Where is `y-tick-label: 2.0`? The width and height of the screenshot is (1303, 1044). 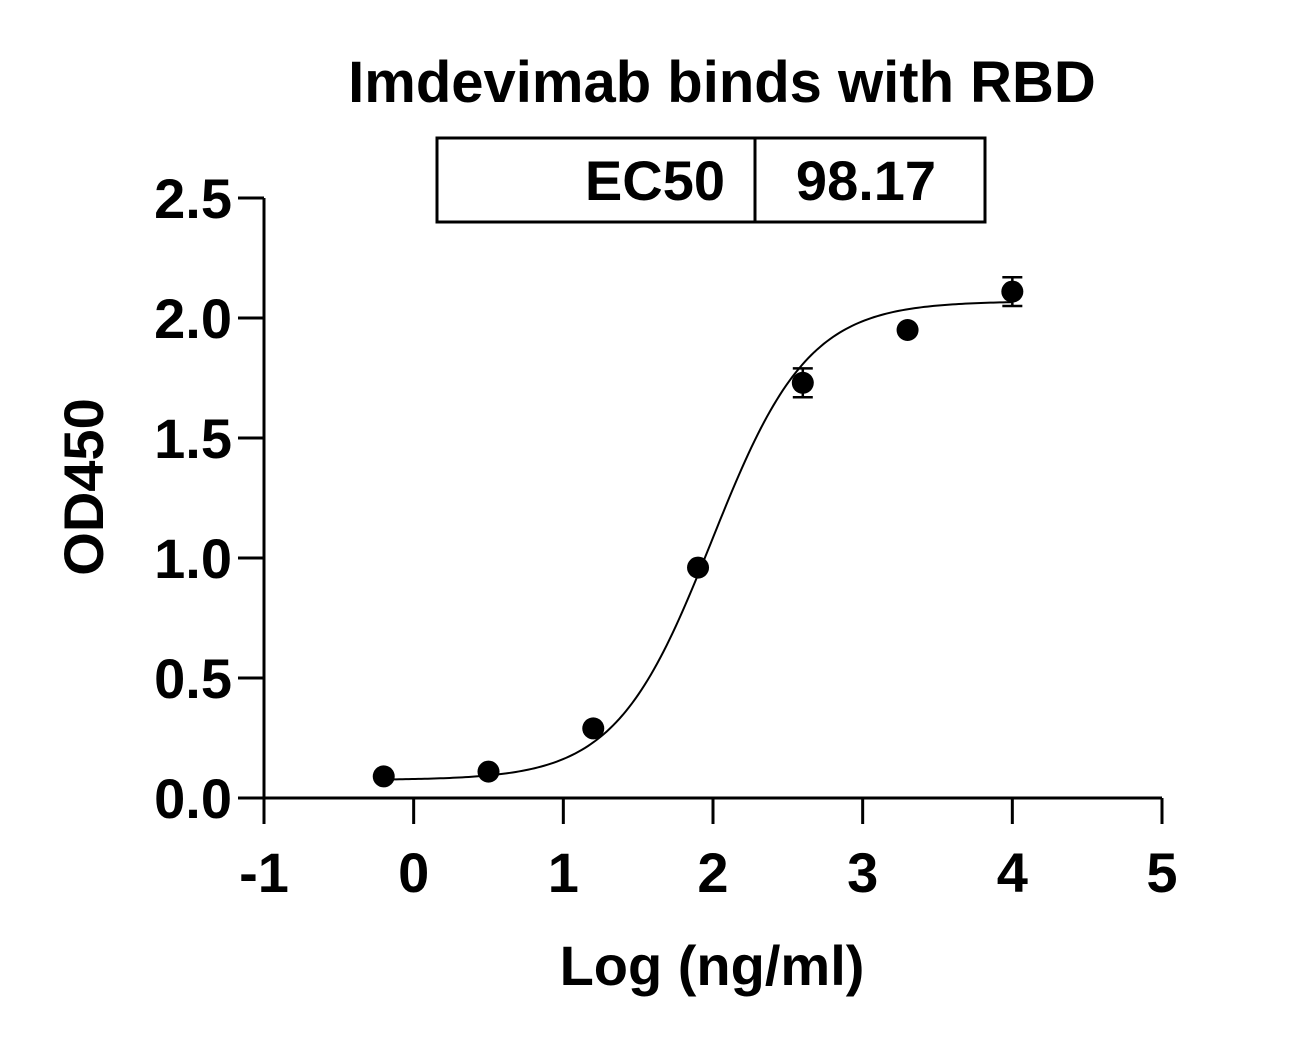
y-tick-label: 2.0 is located at coordinates (193, 318).